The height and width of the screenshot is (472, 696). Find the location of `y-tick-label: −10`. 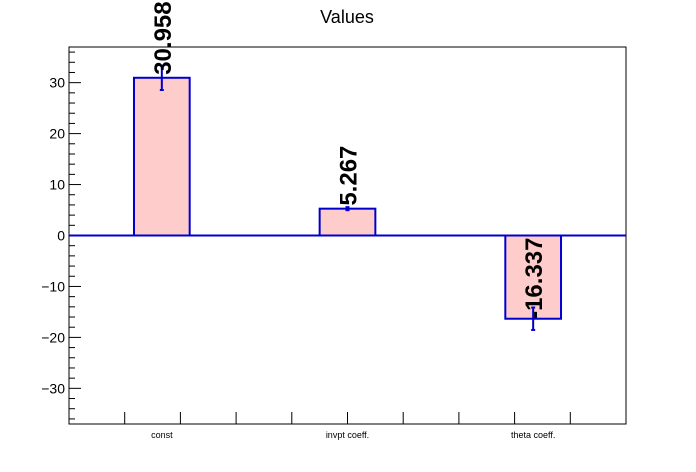

y-tick-label: −10 is located at coordinates (53, 286).